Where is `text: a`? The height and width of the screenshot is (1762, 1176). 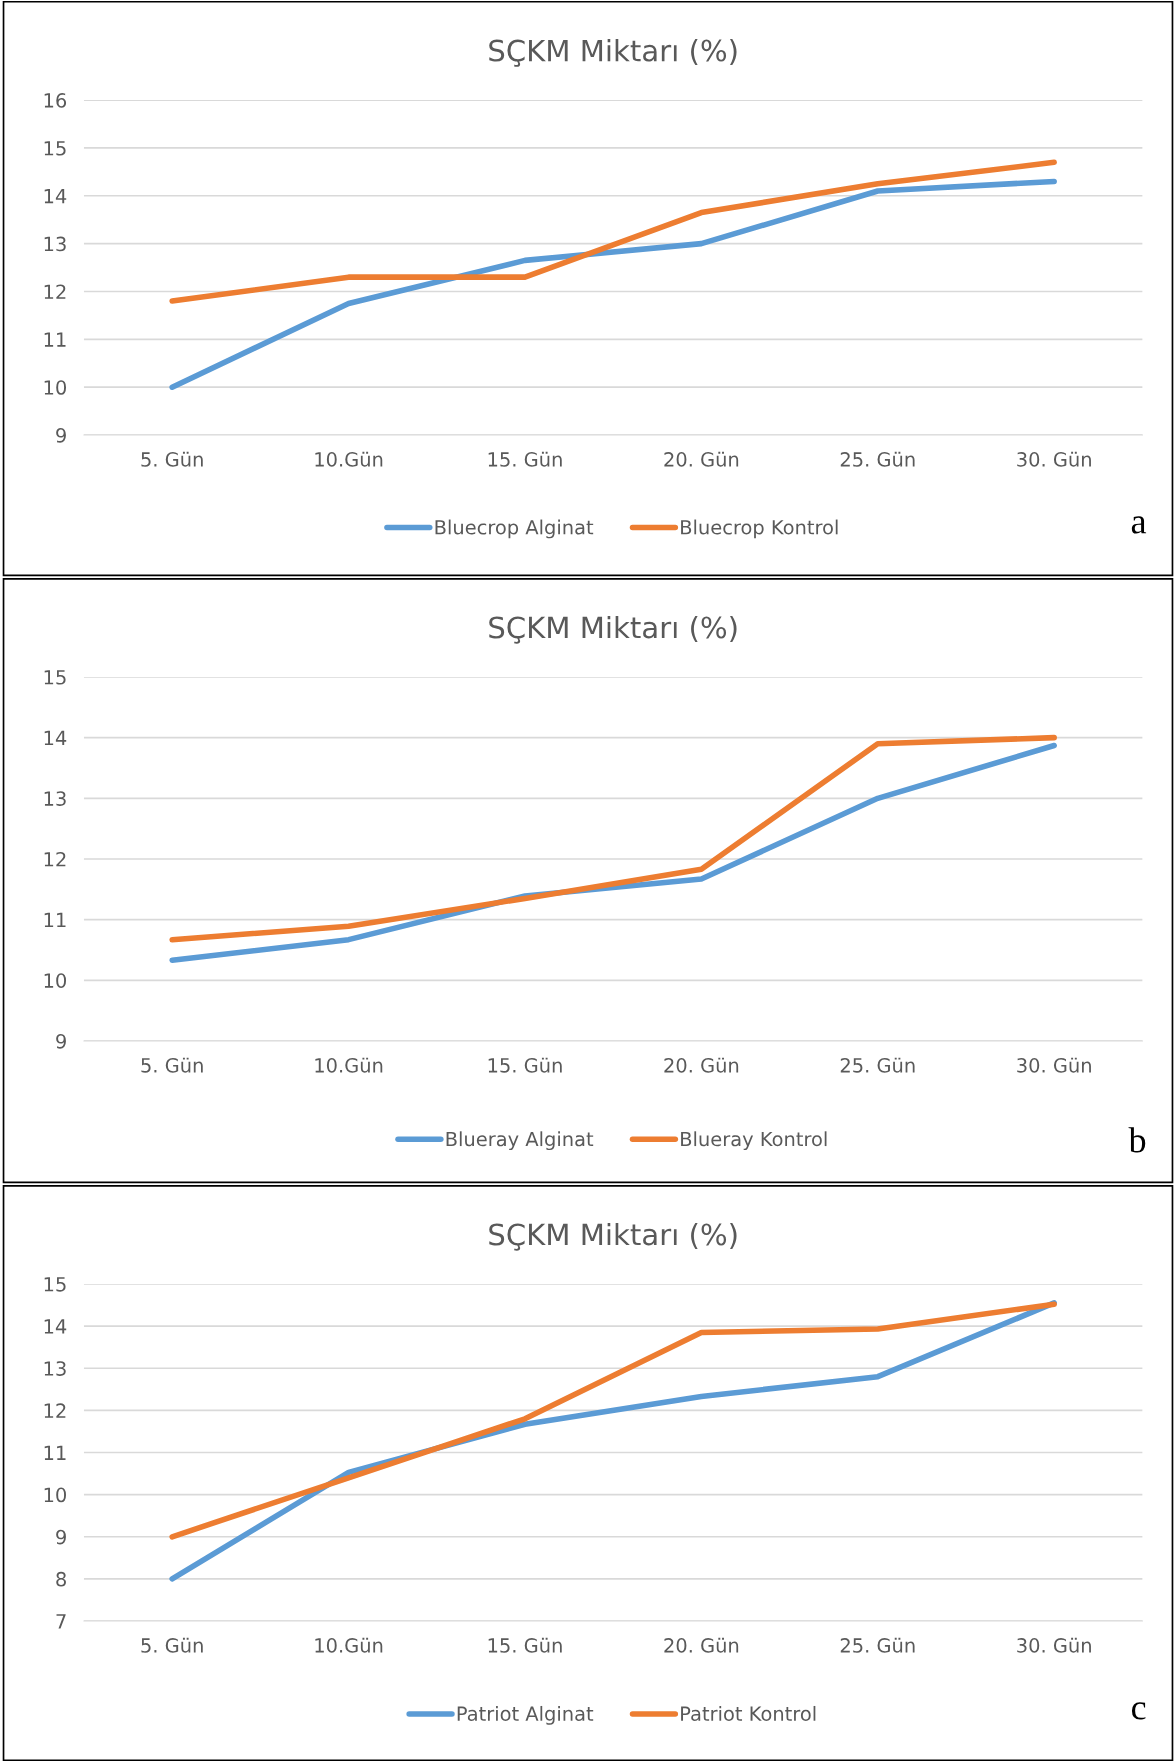 text: a is located at coordinates (1139, 525).